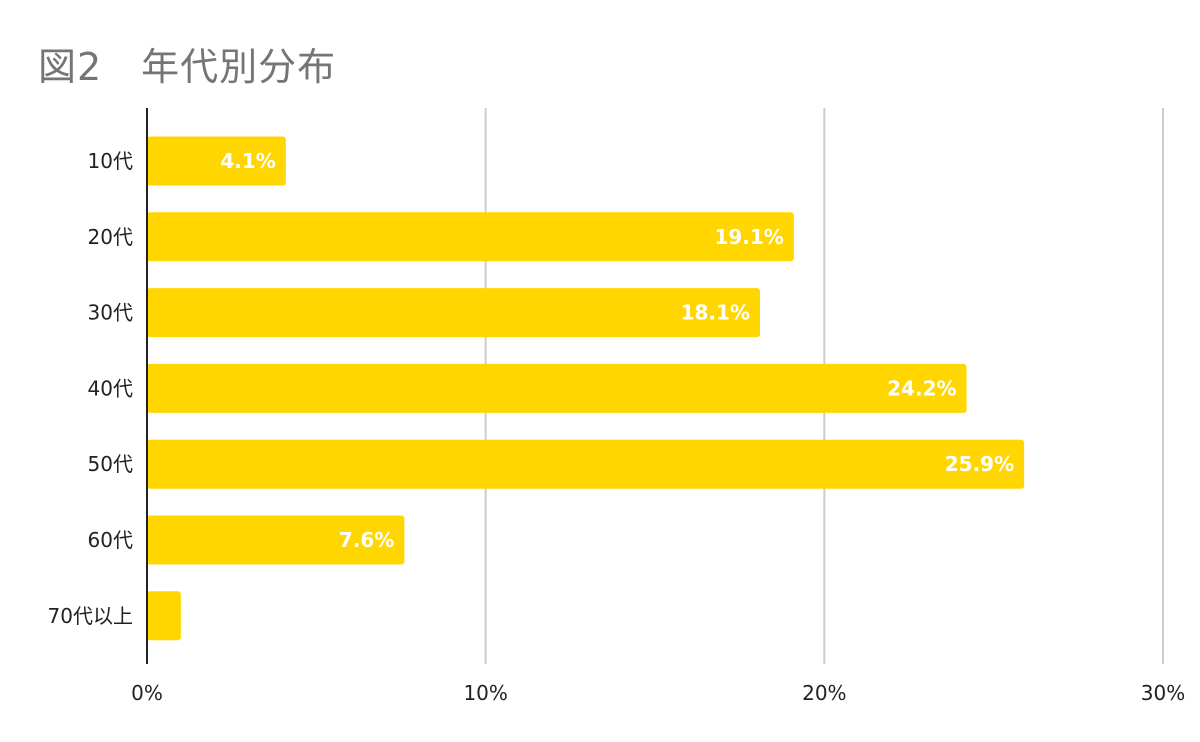  I want to click on data-label: 19.1%, so click(748, 237).